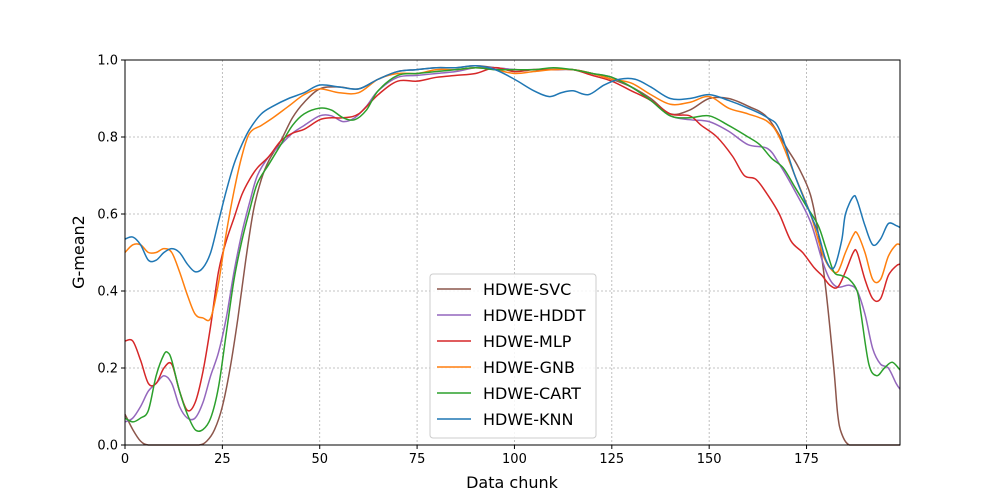 The width and height of the screenshot is (1000, 500). I want to click on x-tick-label: 125, so click(611, 459).